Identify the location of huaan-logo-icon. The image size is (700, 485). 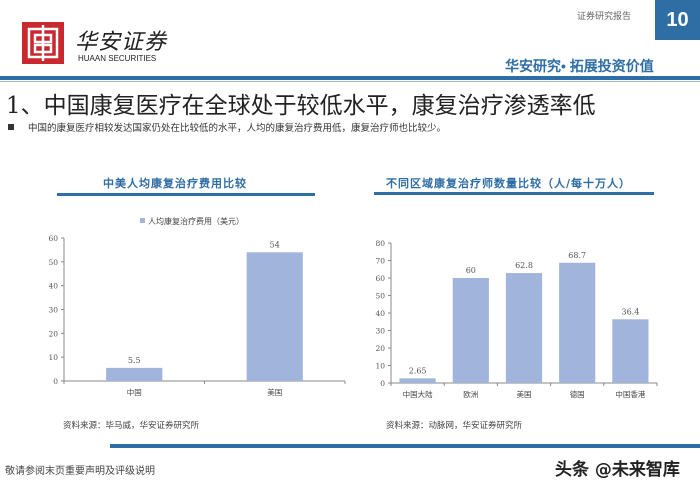
(43, 43).